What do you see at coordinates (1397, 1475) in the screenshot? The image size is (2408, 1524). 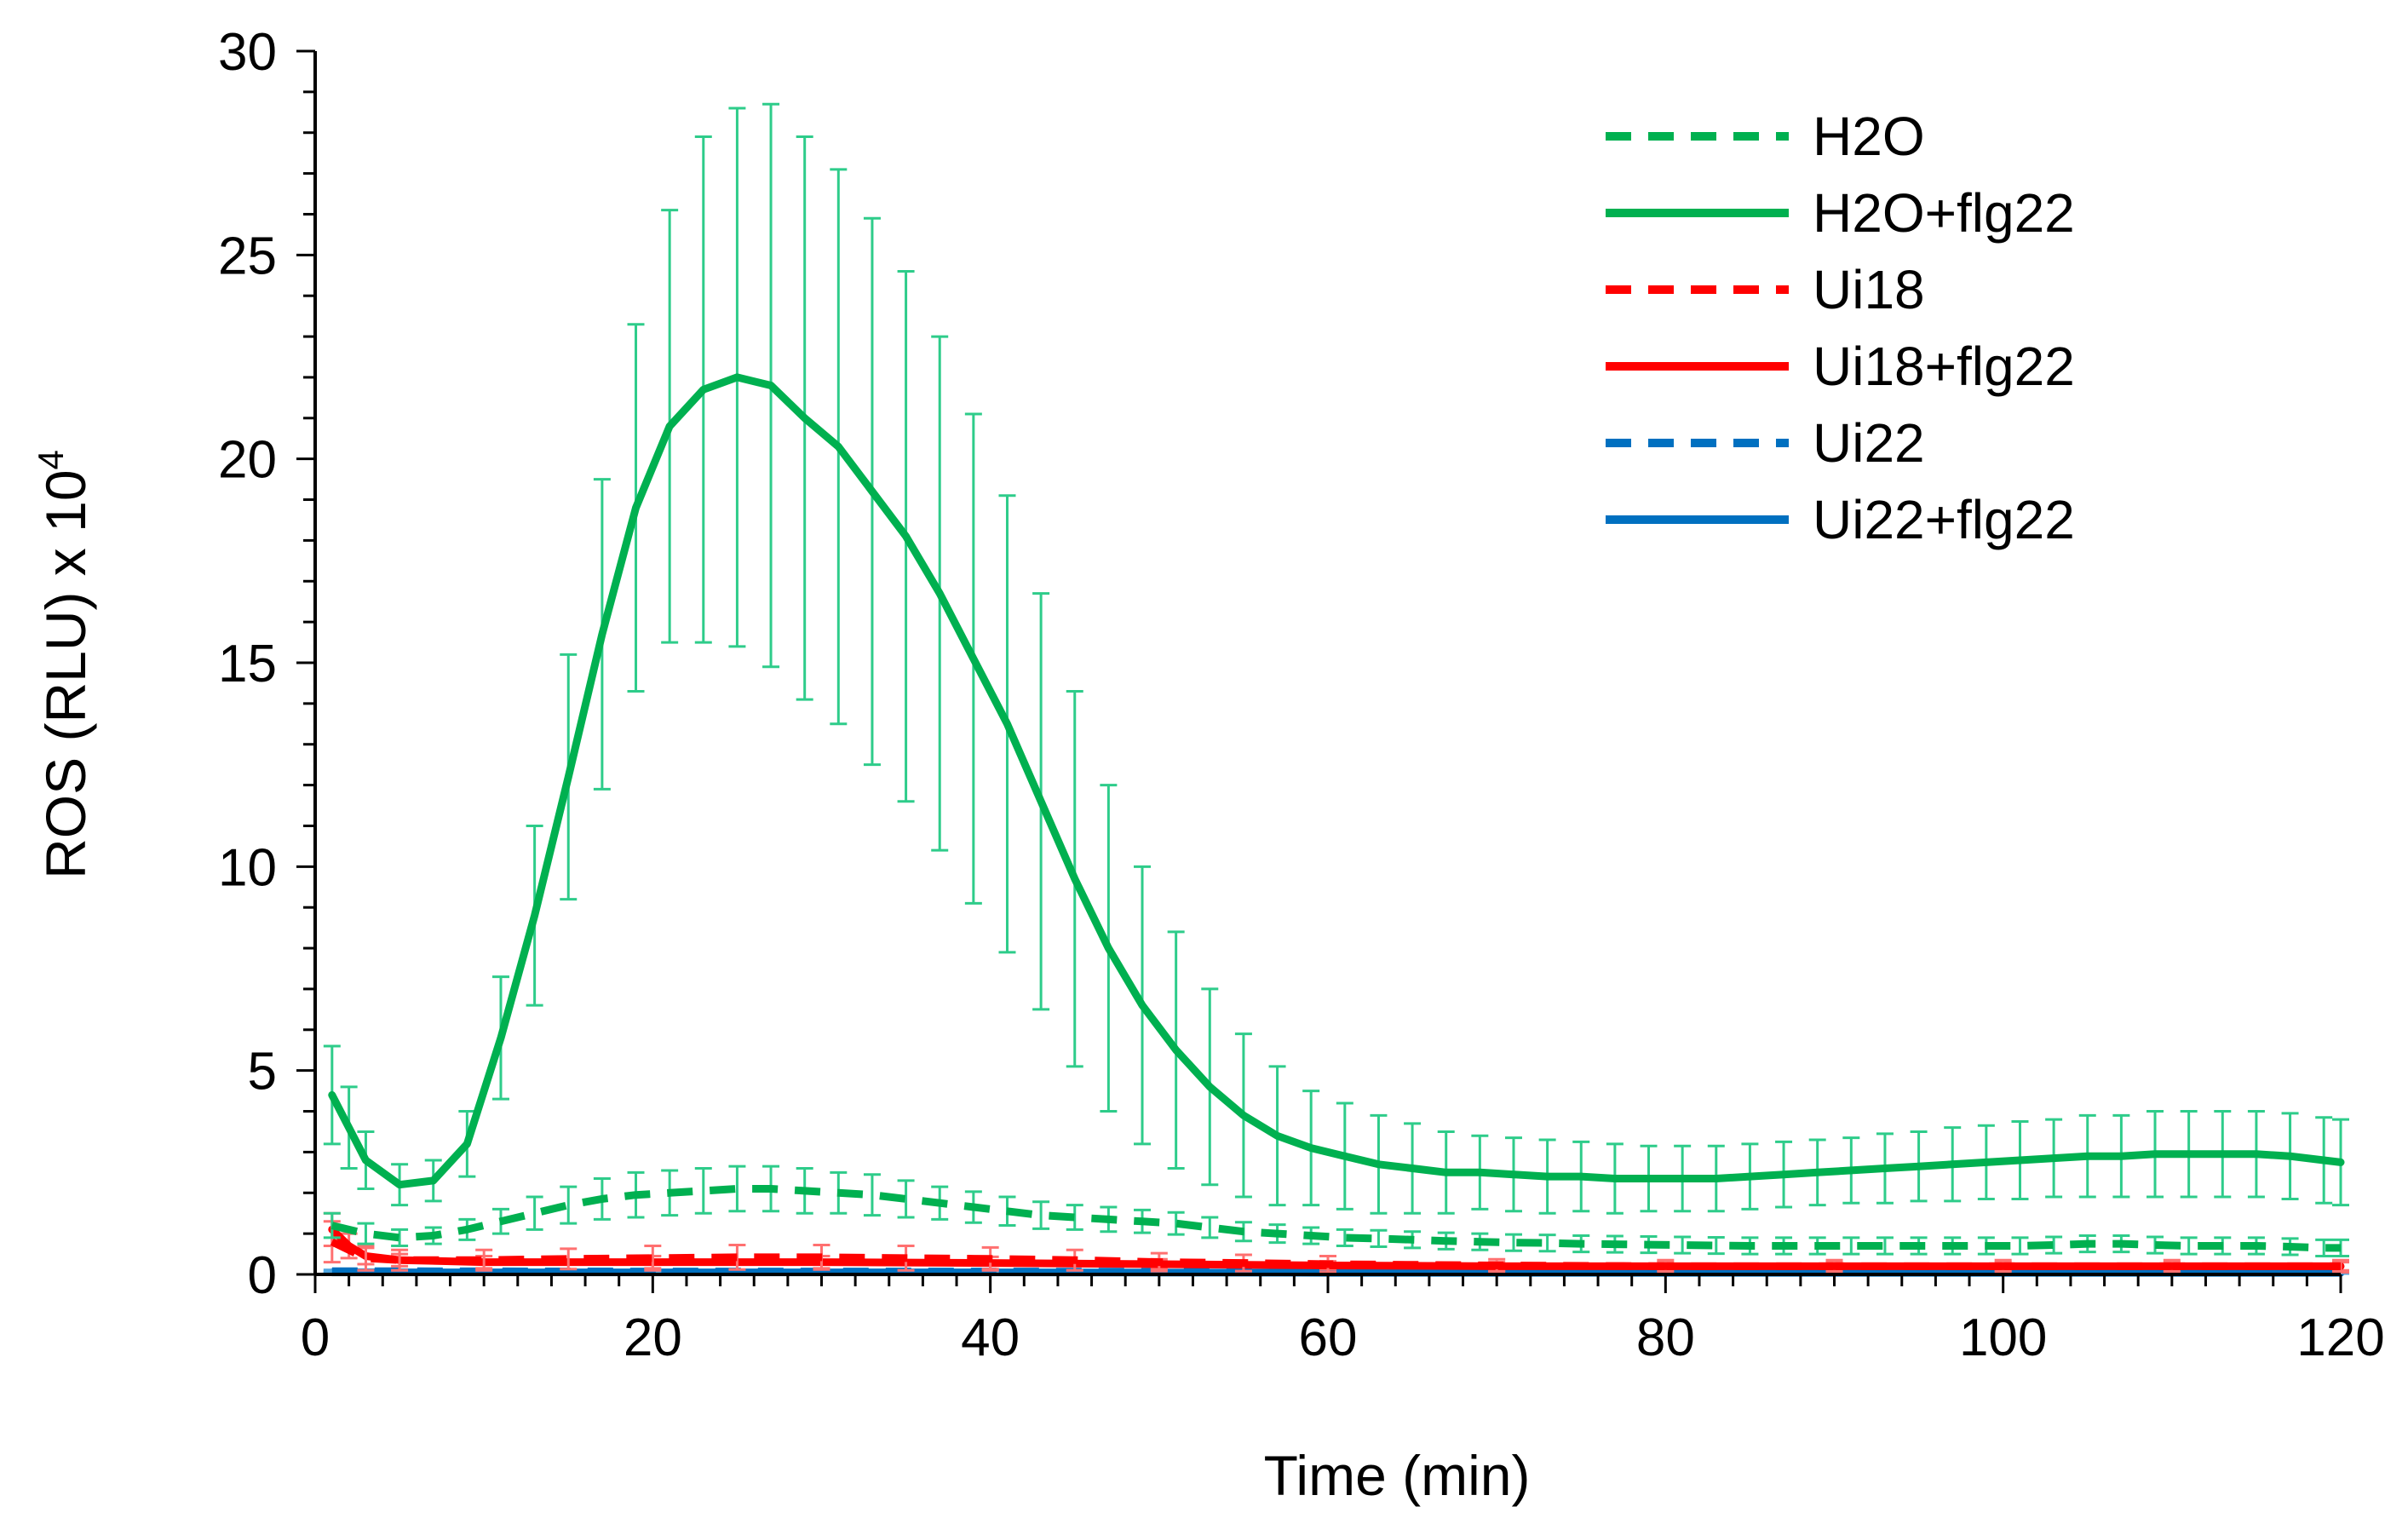 I see `x-axis-title: Time (min)` at bounding box center [1397, 1475].